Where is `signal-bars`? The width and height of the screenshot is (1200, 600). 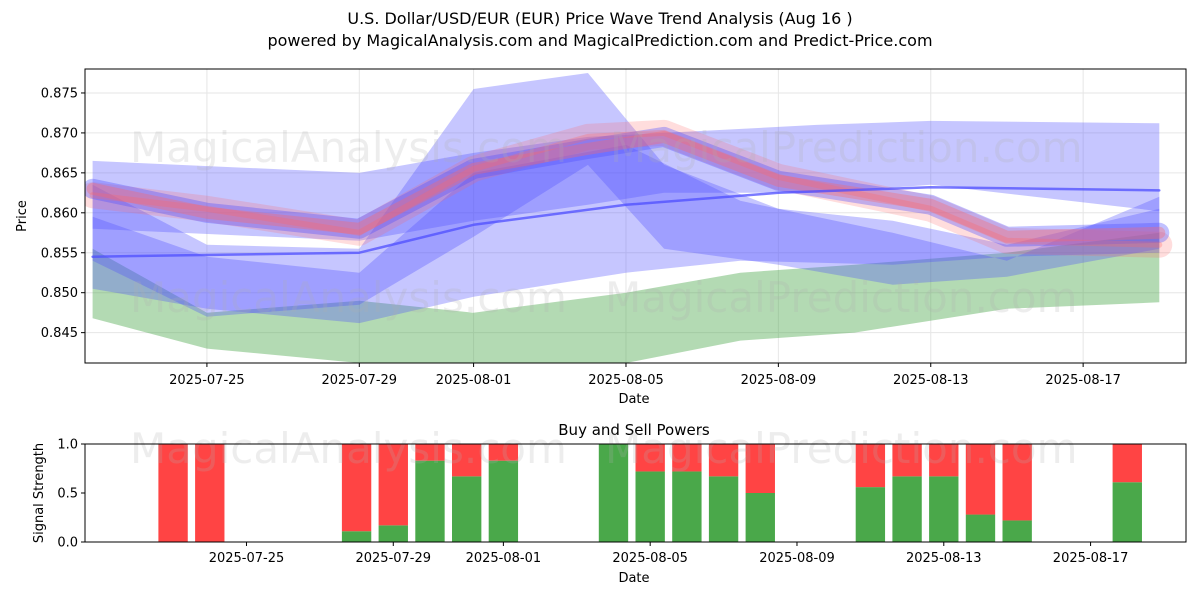
signal-bars is located at coordinates (650, 493).